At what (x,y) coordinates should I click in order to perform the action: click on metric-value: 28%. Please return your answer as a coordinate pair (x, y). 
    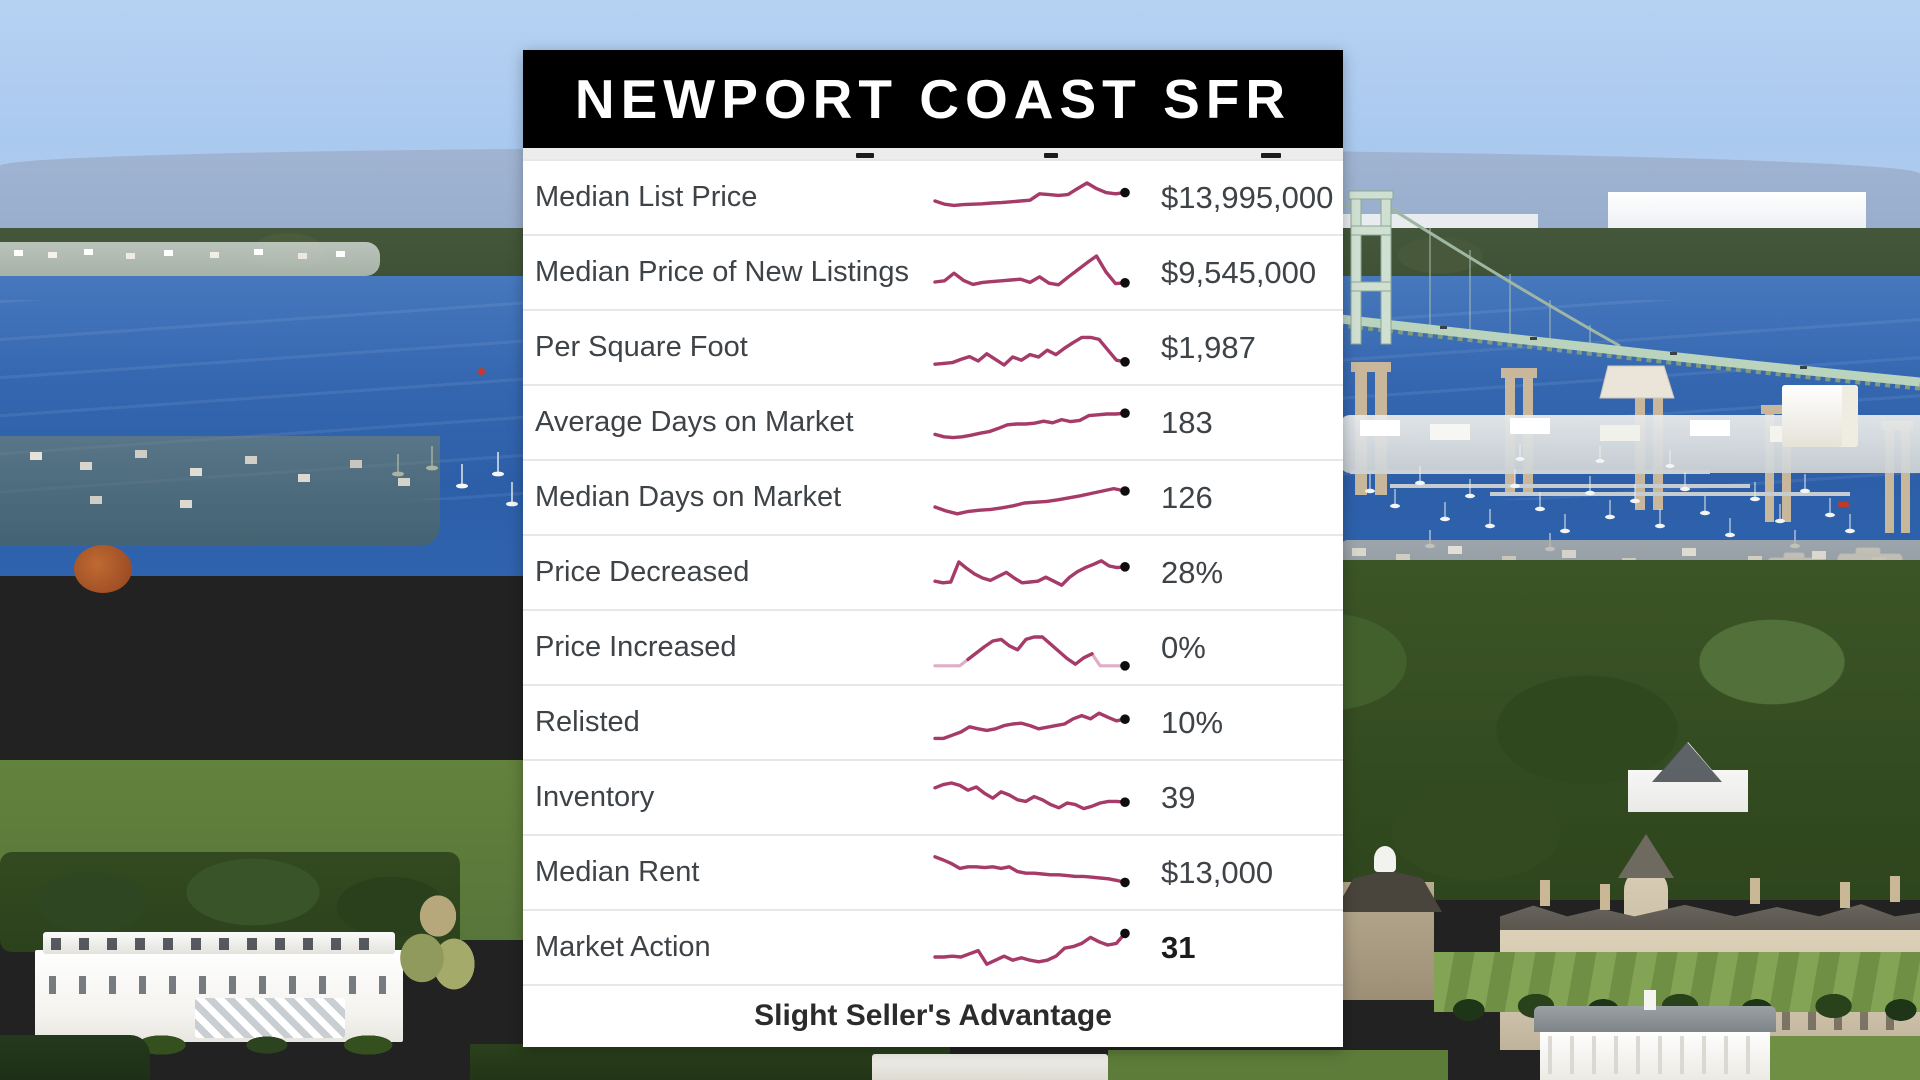
    Looking at the image, I should click on (1192, 572).